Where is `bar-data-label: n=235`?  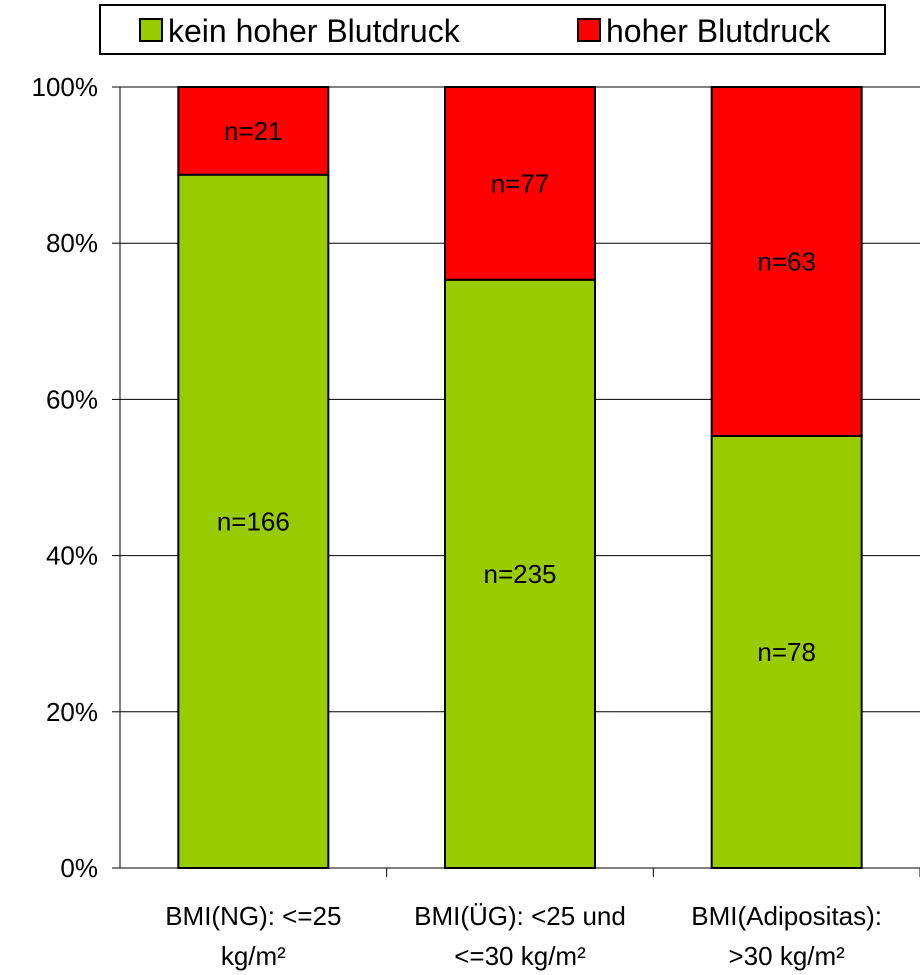 bar-data-label: n=235 is located at coordinates (519, 574).